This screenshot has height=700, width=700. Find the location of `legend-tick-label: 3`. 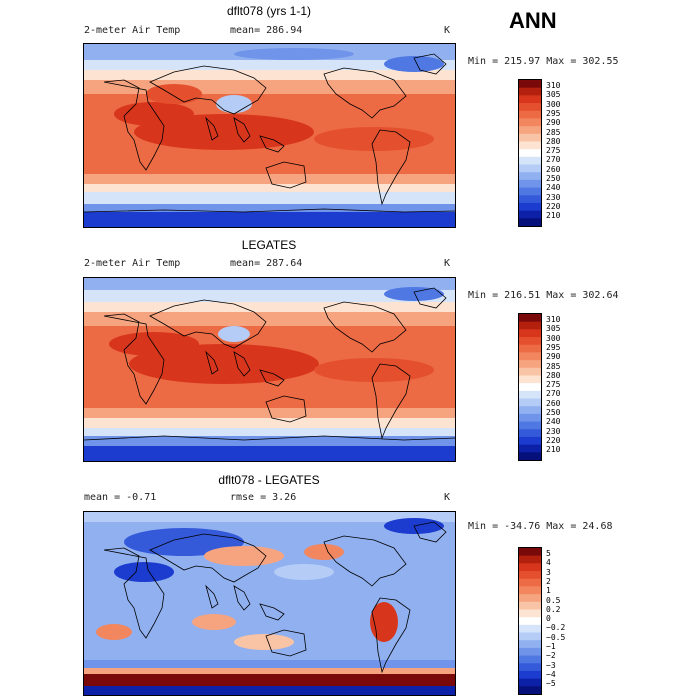

legend-tick-label: 3 is located at coordinates (548, 572).